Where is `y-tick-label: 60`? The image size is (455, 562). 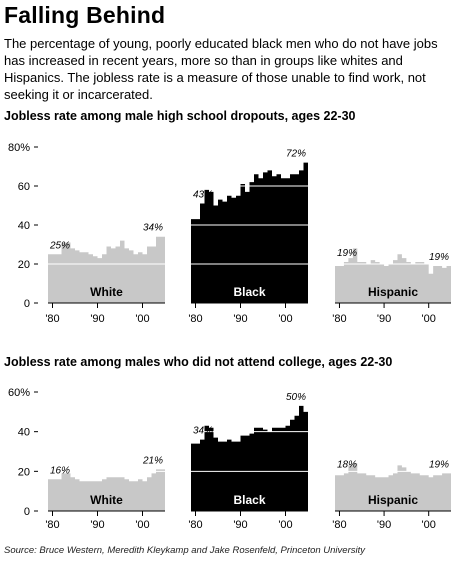
y-tick-label: 60 is located at coordinates (24, 187).